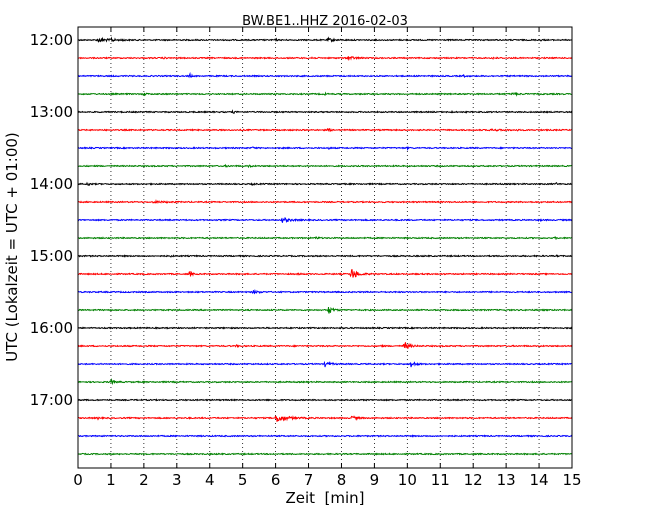 The width and height of the screenshot is (650, 524). What do you see at coordinates (375, 480) in the screenshot?
I see `x-tick-label: 9` at bounding box center [375, 480].